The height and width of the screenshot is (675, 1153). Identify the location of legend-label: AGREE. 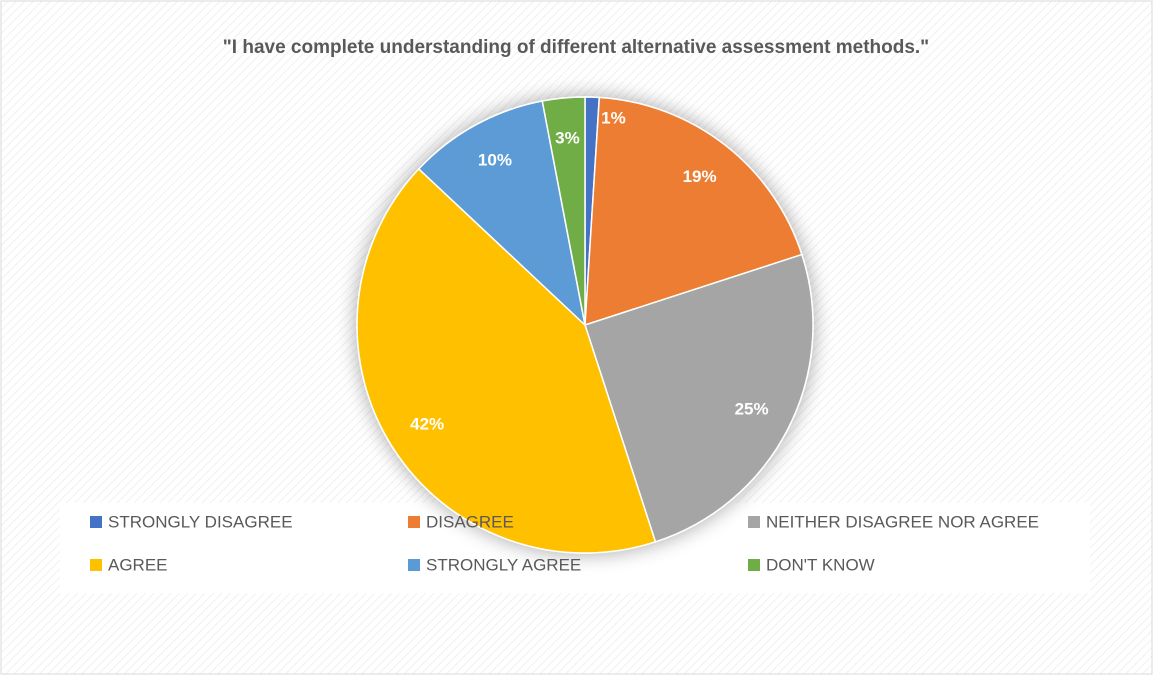
(138, 564).